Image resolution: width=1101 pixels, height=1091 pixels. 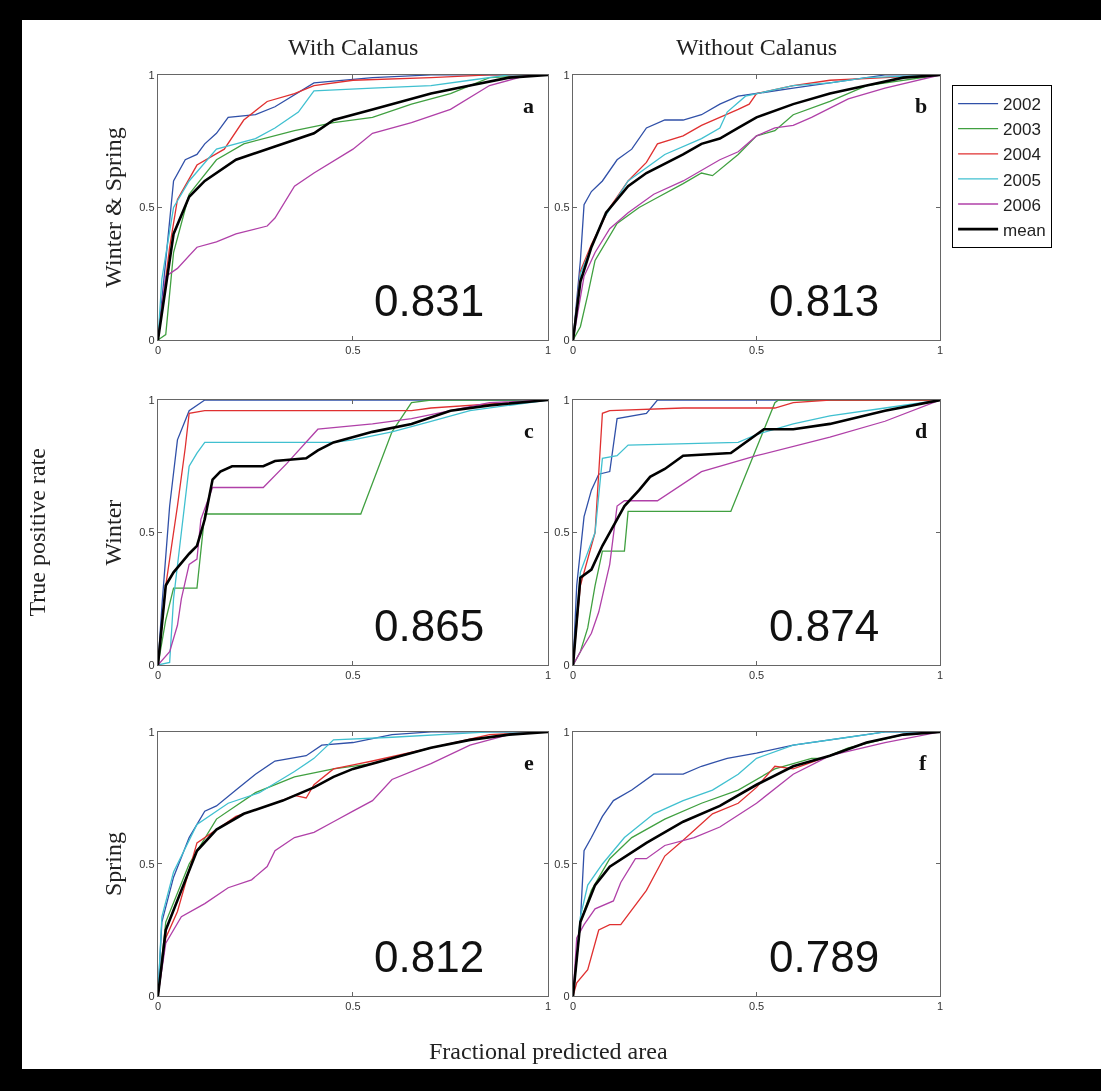 I want to click on legend-label: 2006, so click(x=1022, y=205).